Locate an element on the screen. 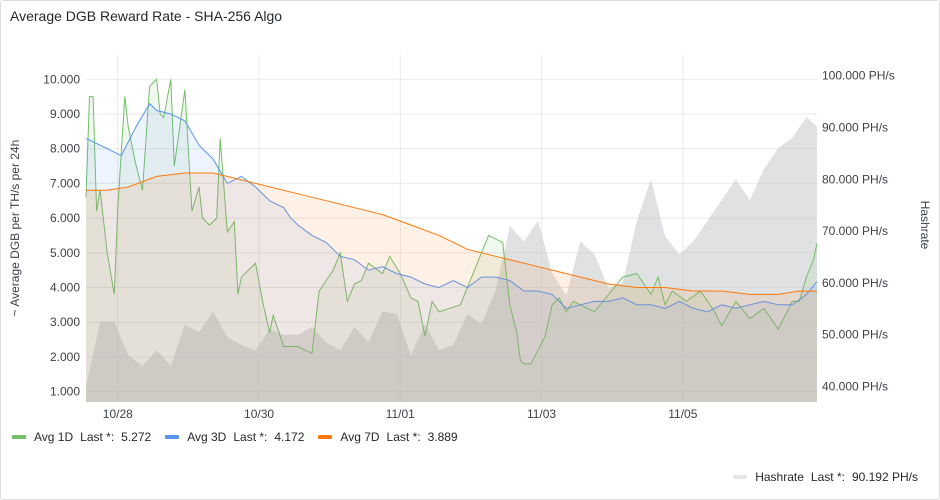 The image size is (940, 500). y2-tick-label: 80.000 PH/s is located at coordinates (855, 179).